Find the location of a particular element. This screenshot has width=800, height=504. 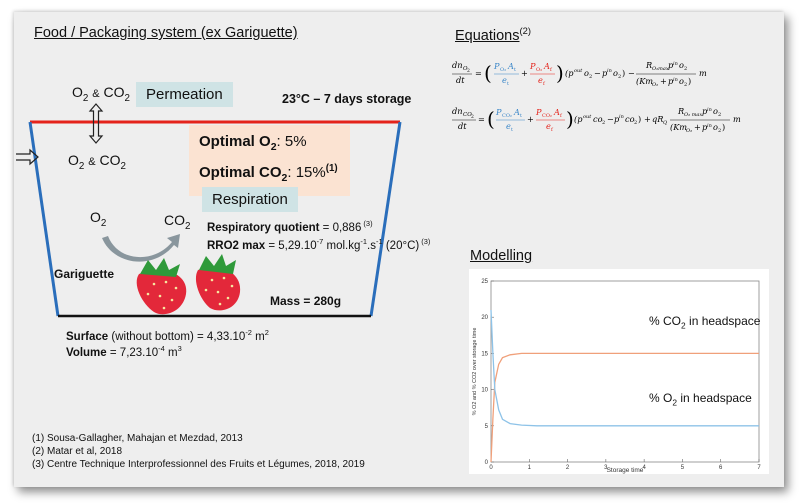

y-tick-label: 5 is located at coordinates (487, 427).